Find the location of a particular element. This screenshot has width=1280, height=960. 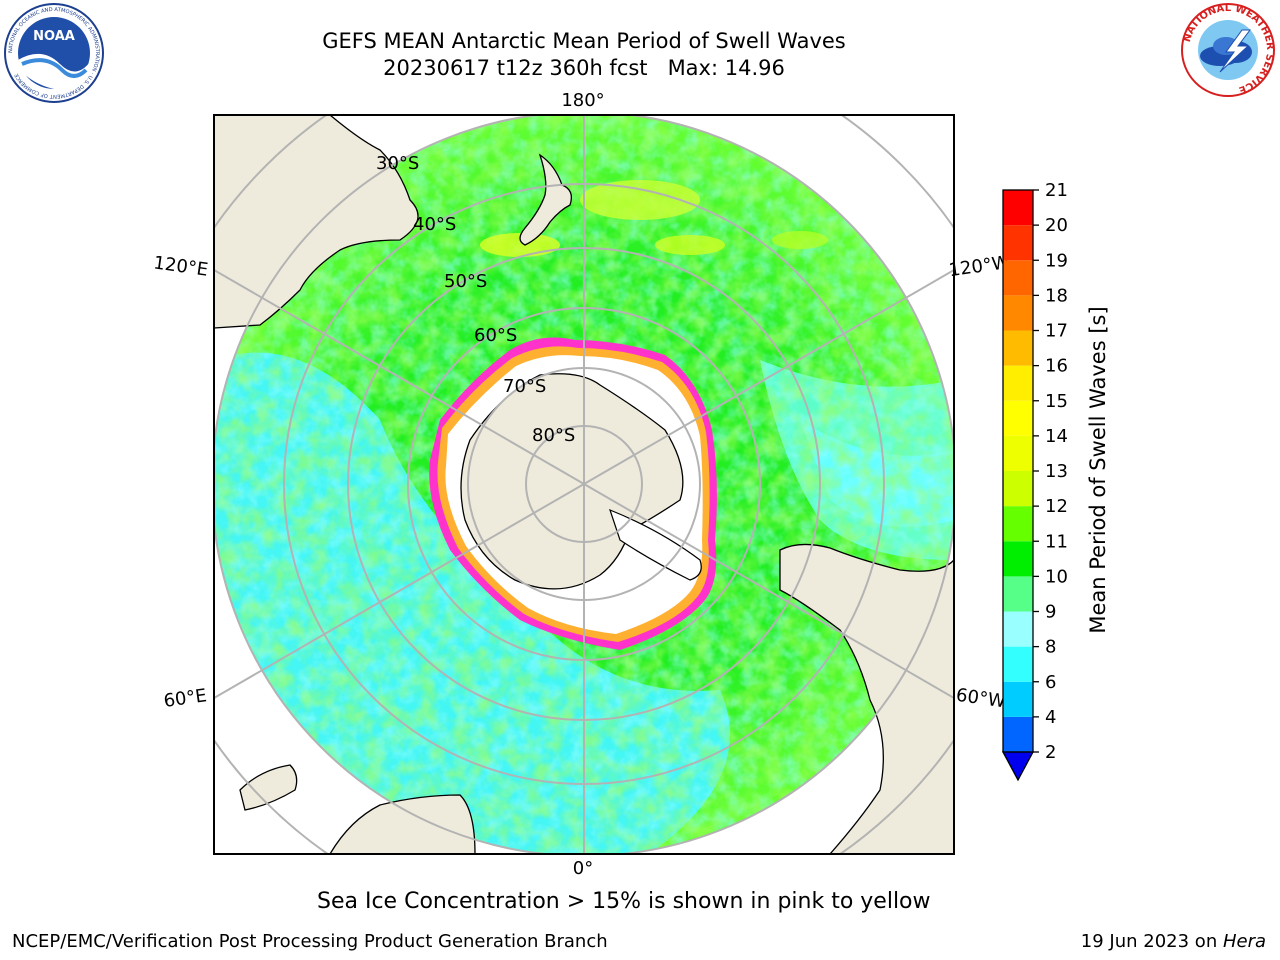

lon-label-180: 180° is located at coordinates (582, 100).